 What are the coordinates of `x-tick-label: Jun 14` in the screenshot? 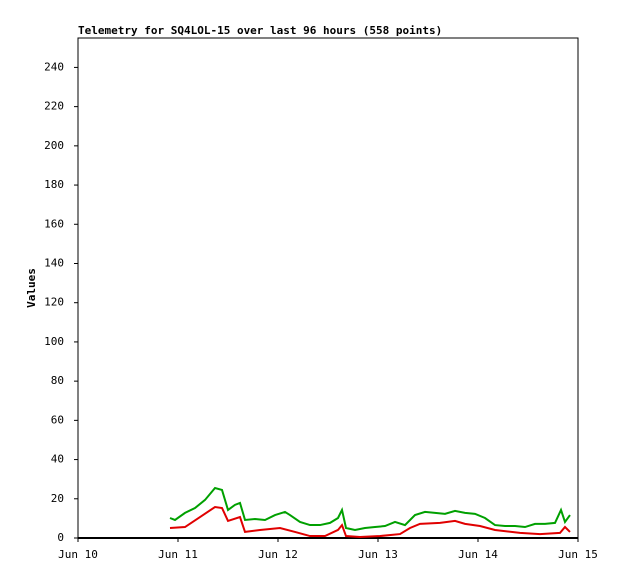 It's located at (478, 554).